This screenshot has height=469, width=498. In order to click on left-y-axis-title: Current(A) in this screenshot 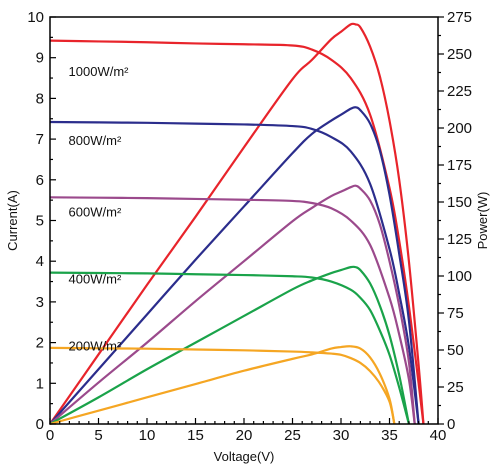, I will do `click(12, 220)`.